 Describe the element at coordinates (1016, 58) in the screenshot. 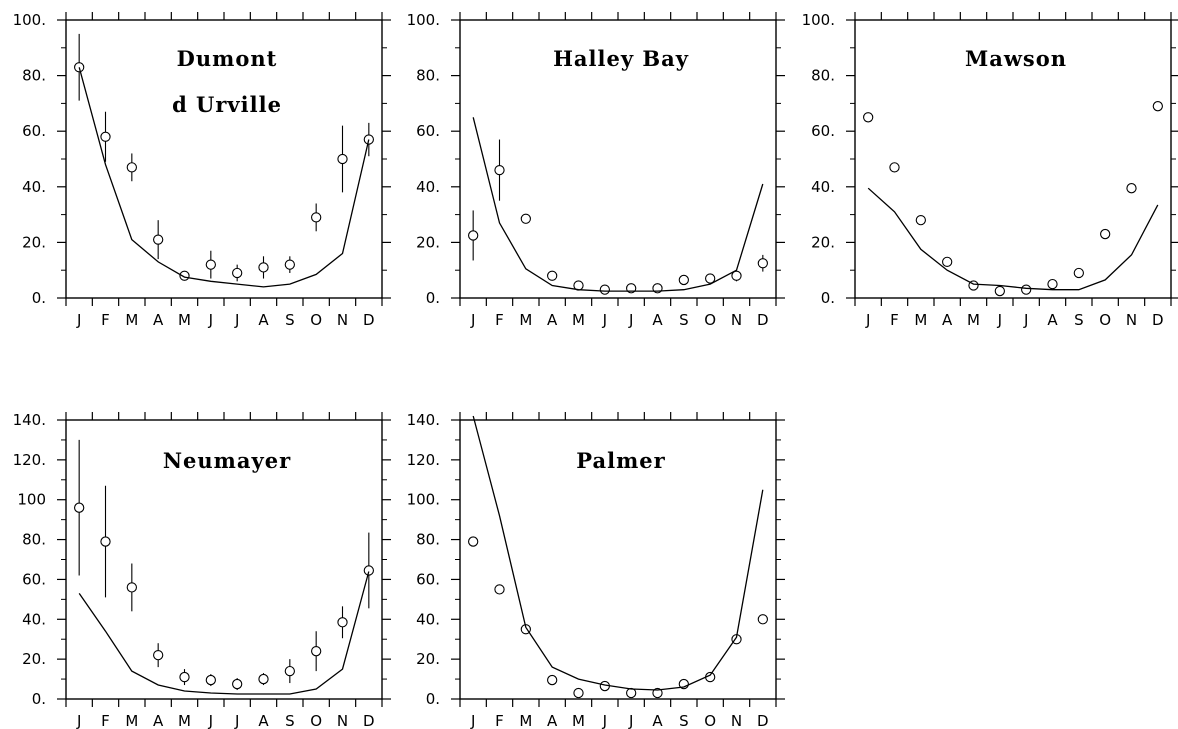

I see `panel-title: Mawson` at that location.